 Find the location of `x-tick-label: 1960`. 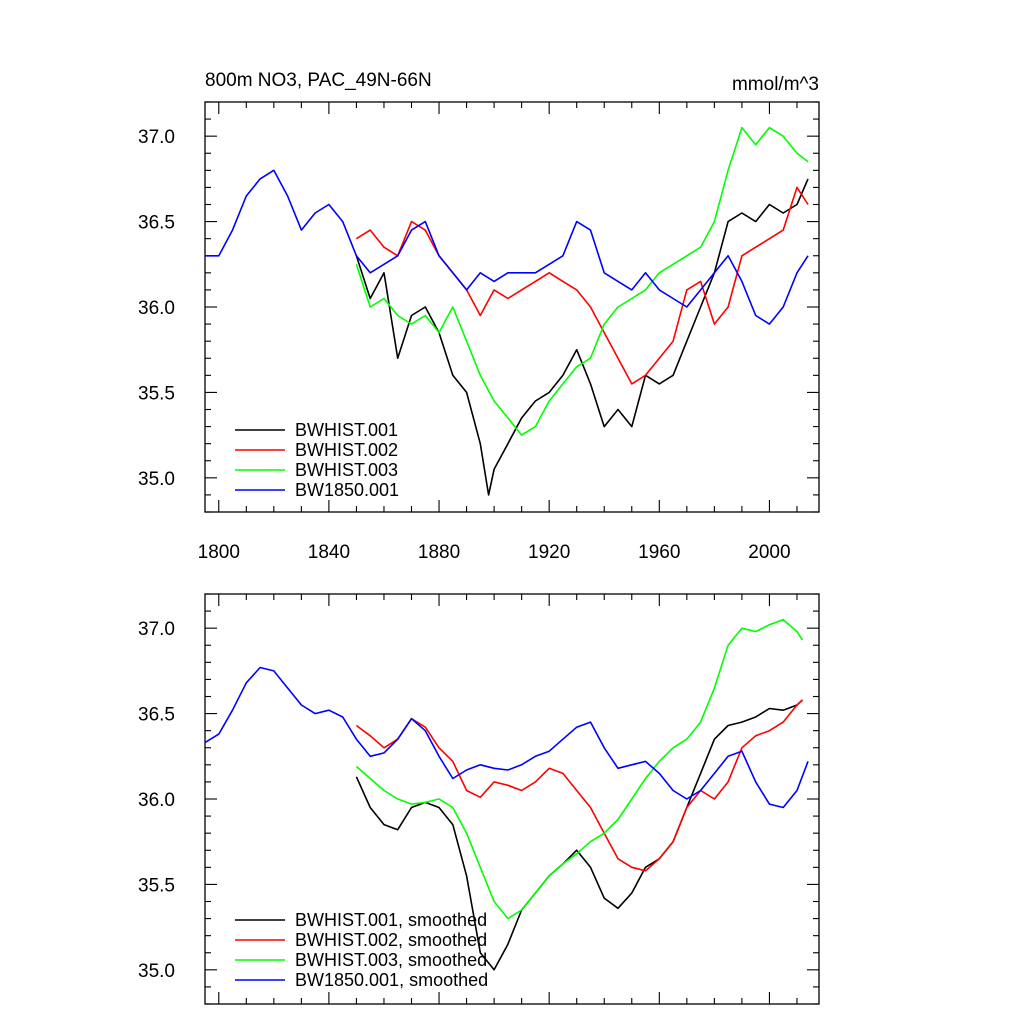

x-tick-label: 1960 is located at coordinates (659, 552).